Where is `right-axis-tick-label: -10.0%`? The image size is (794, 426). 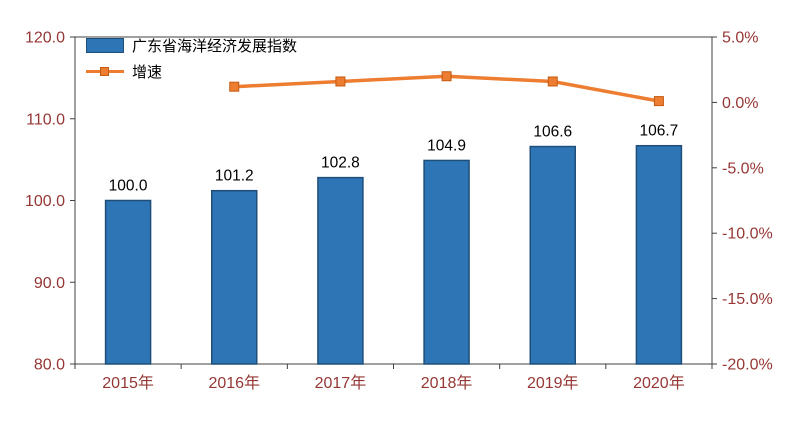
right-axis-tick-label: -10.0% is located at coordinates (747, 234).